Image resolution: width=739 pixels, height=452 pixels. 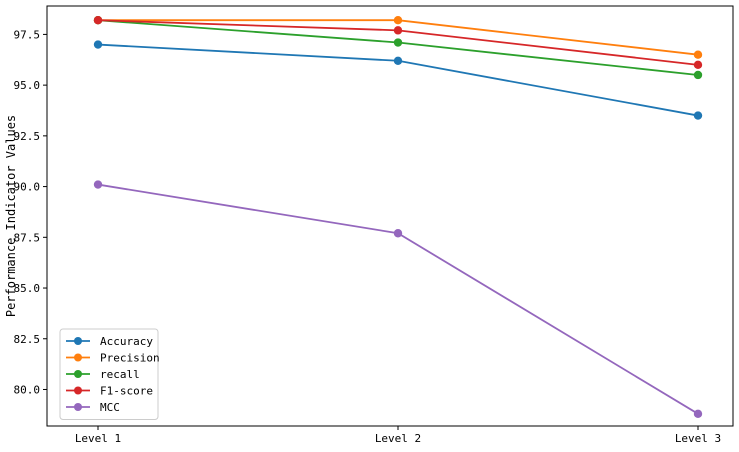 What do you see at coordinates (130, 358) in the screenshot?
I see `legend-label: Precision` at bounding box center [130, 358].